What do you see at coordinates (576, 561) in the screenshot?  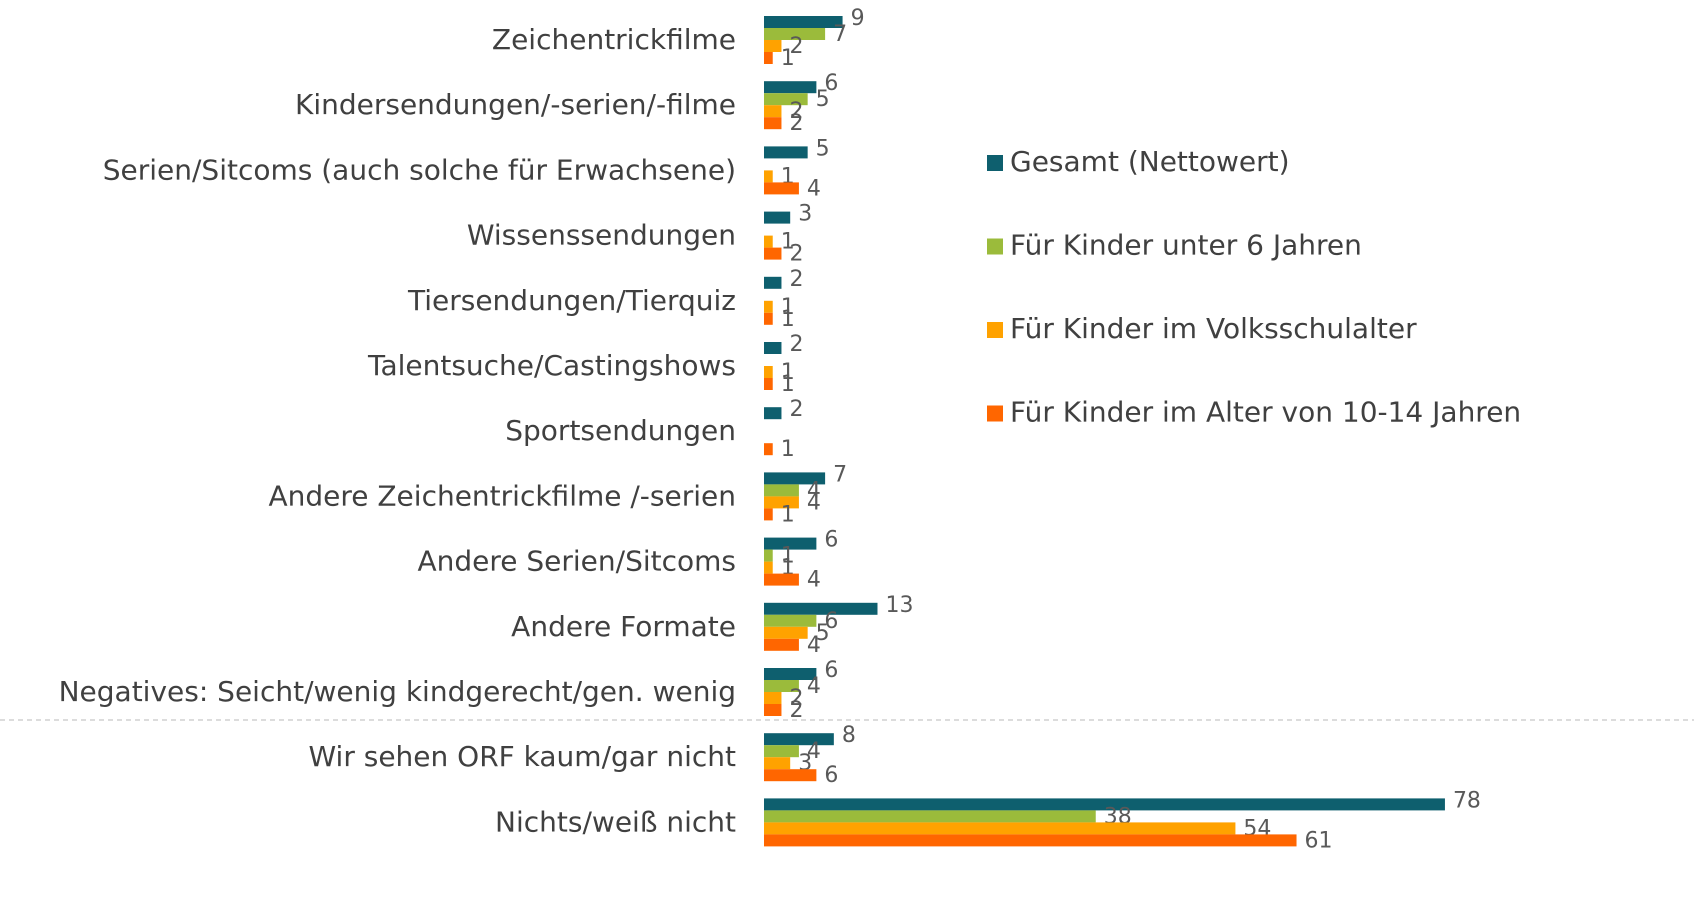 I see `category-label: Andere Serien/Sitcoms` at bounding box center [576, 561].